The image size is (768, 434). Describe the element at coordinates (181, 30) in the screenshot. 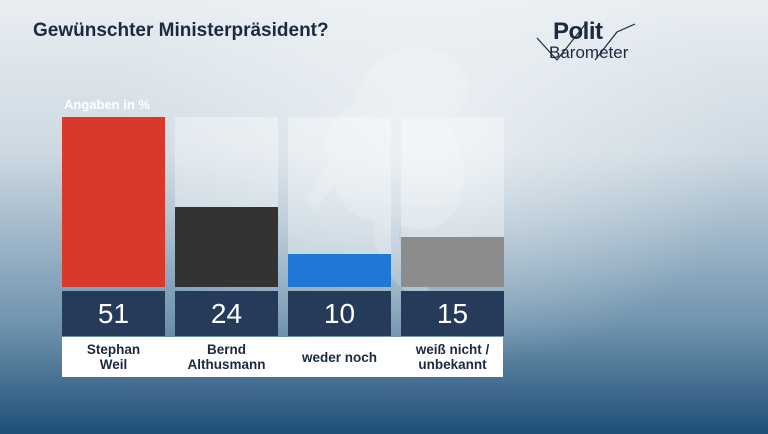

I see `page-title: Gewünschter Ministerpräsident?` at that location.